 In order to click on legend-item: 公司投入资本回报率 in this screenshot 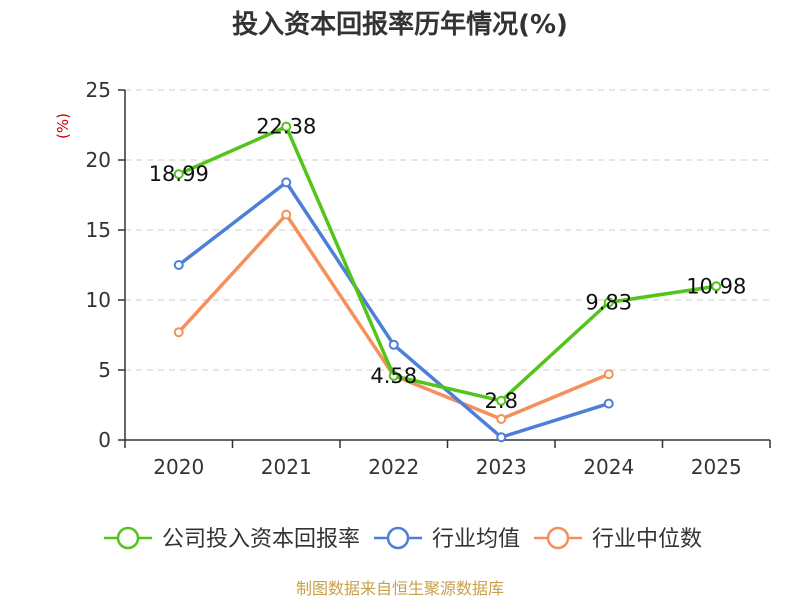, I will do `click(232, 539)`.